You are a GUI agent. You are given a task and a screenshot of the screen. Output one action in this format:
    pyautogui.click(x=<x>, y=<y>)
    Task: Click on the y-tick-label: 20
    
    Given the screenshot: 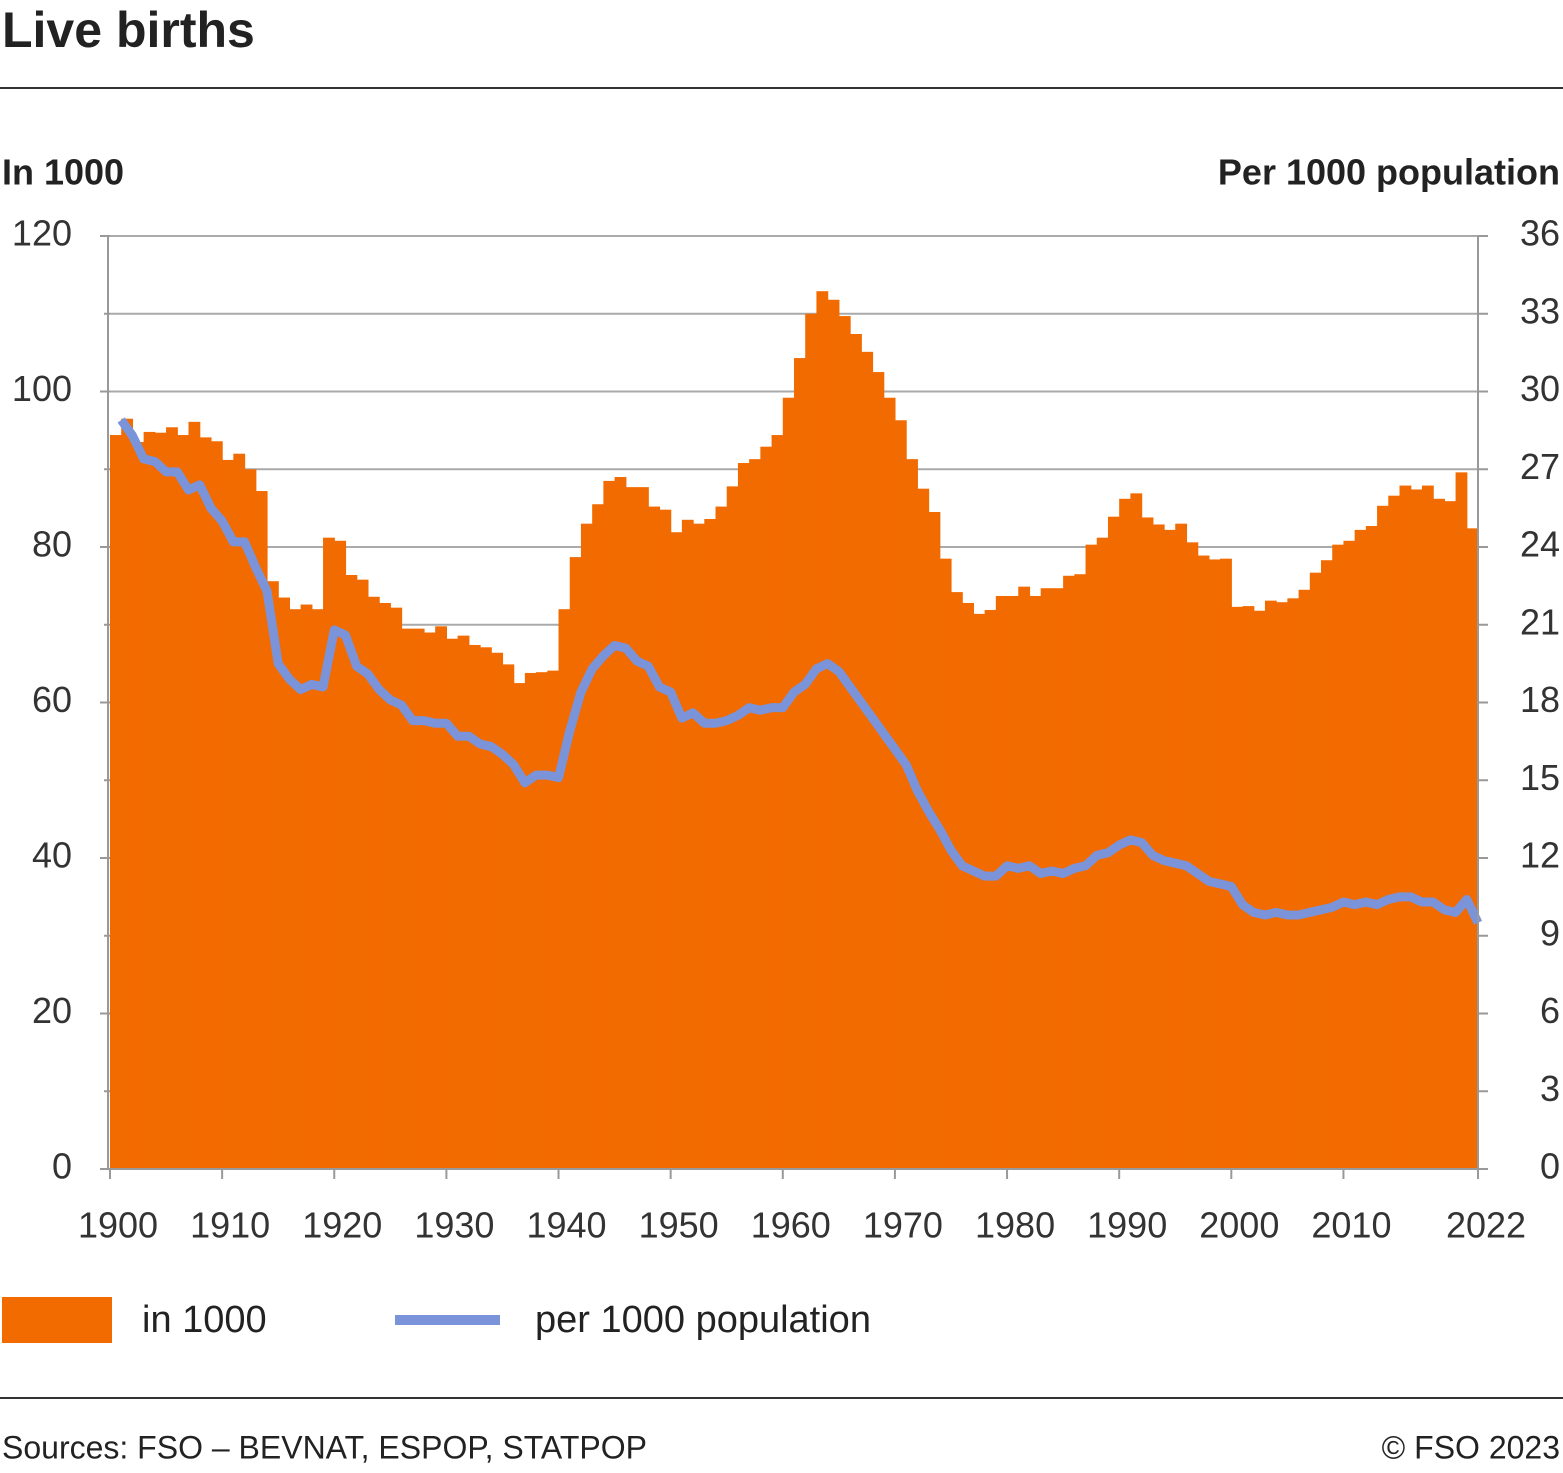 What is the action you would take?
    pyautogui.click(x=52, y=1010)
    